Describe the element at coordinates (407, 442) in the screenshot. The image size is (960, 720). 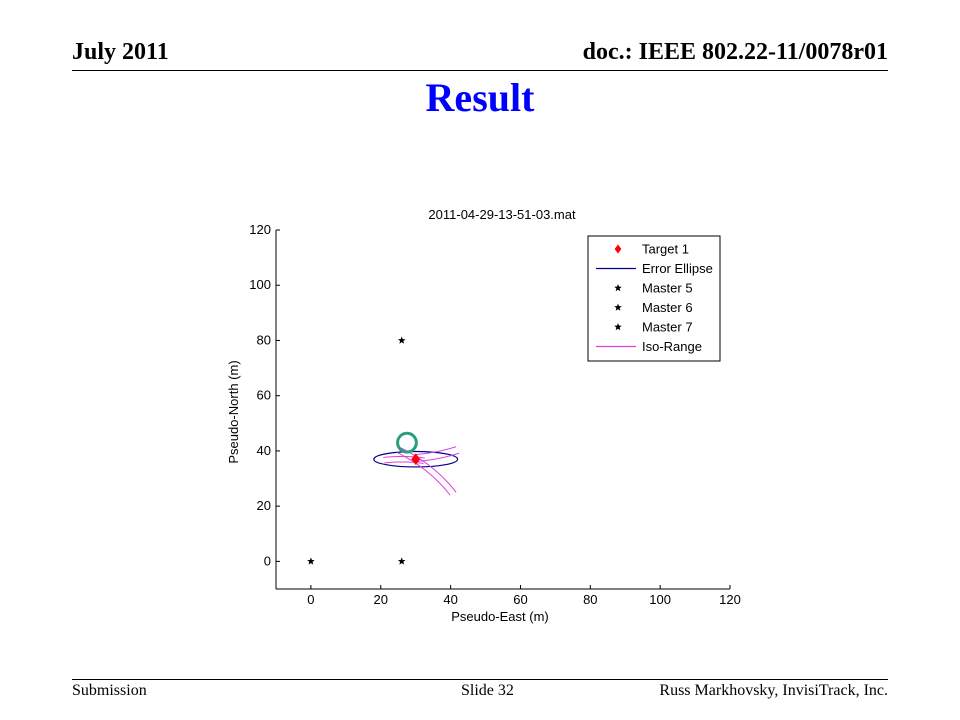
I see `highlight-circle` at that location.